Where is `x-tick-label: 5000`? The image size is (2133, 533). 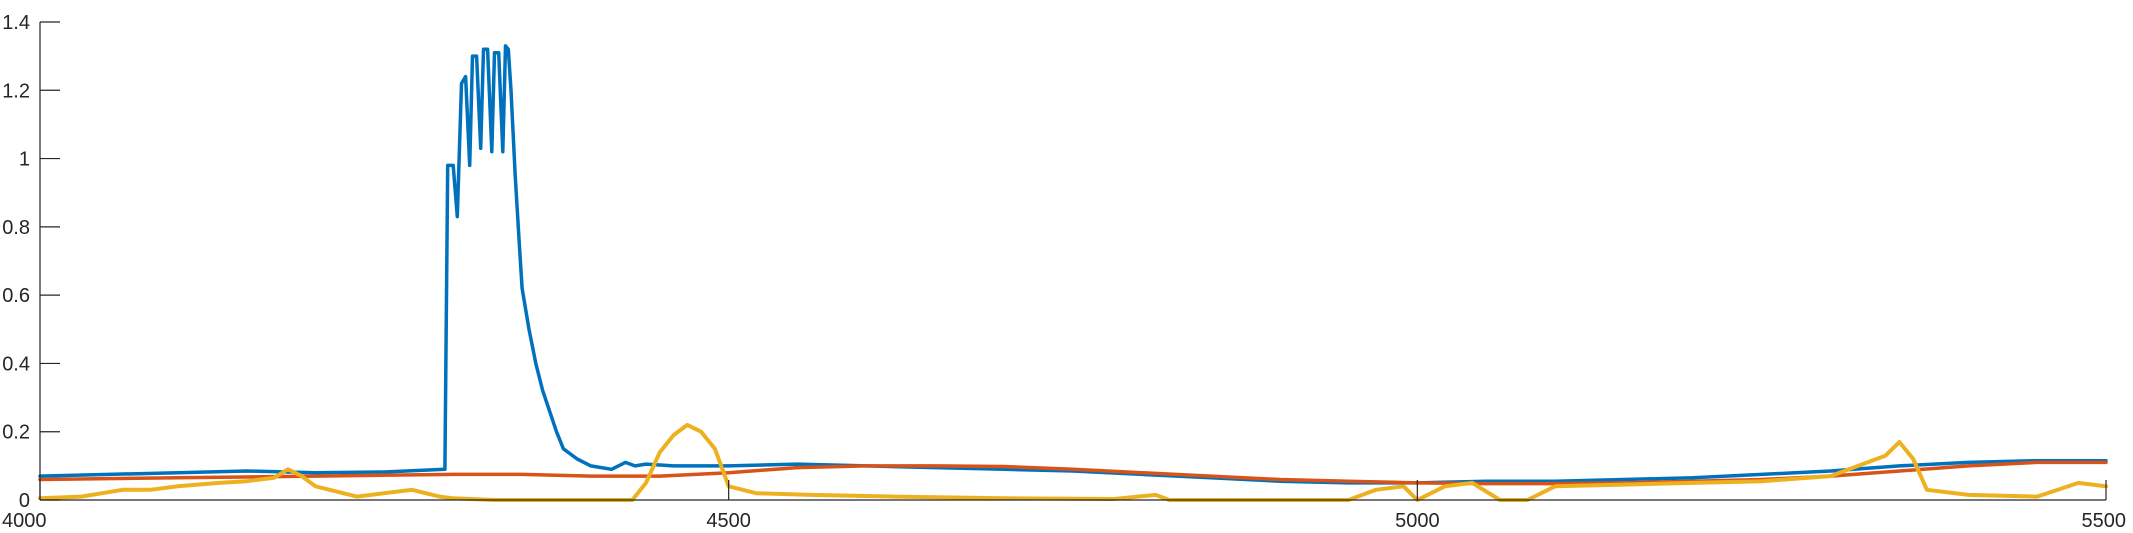 x-tick-label: 5000 is located at coordinates (1417, 521).